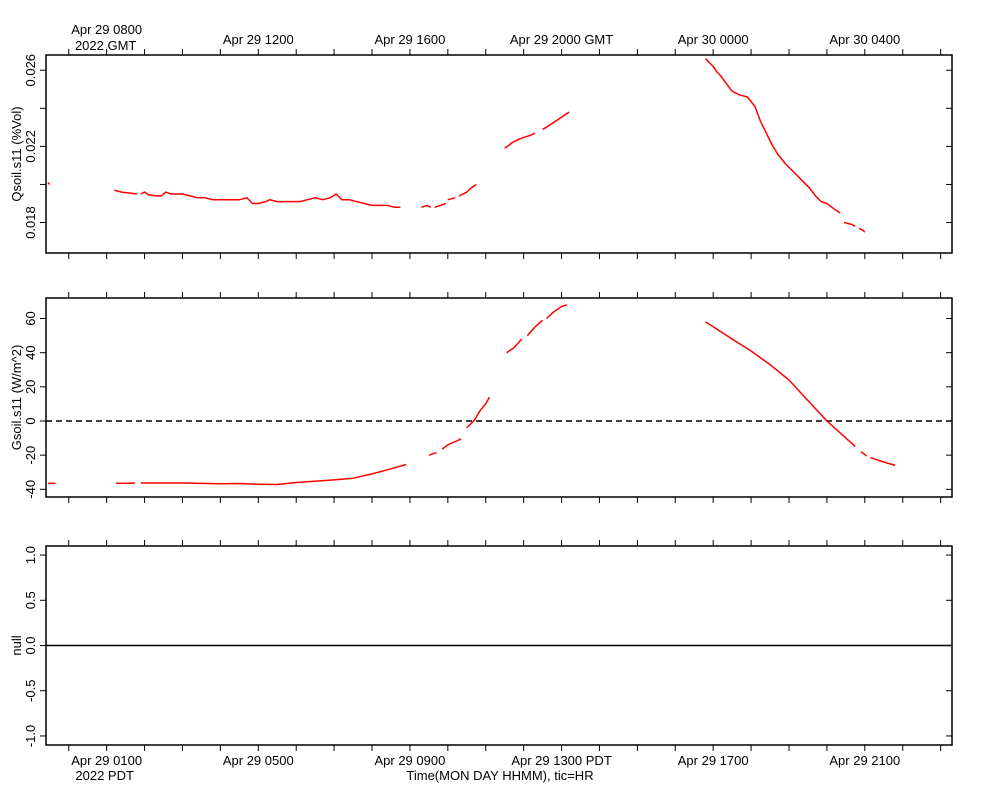  Describe the element at coordinates (258, 39) in the screenshot. I see `top-time-label: Apr 29 1200` at that location.